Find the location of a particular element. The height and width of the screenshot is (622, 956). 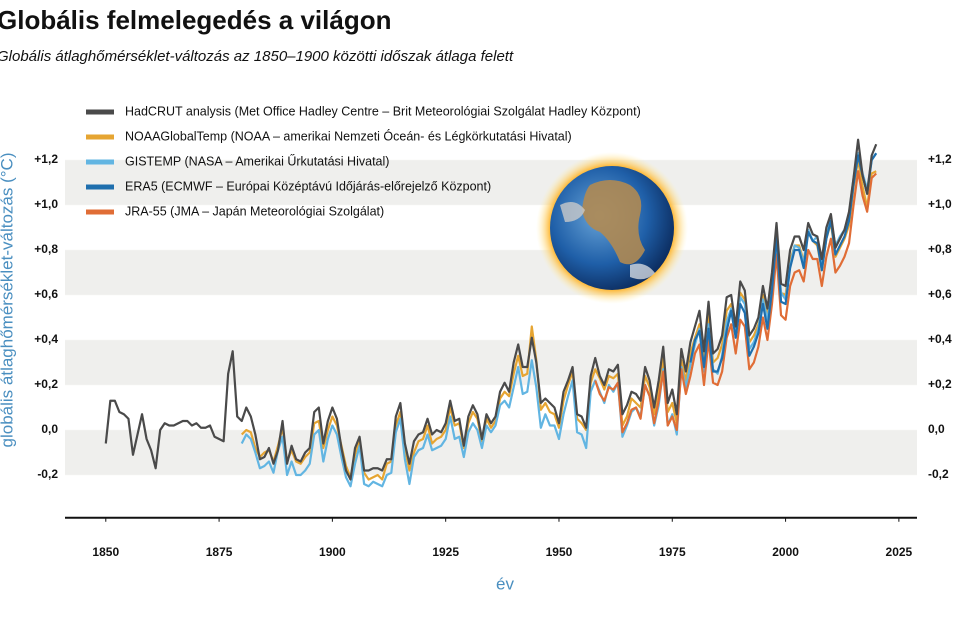

y-tick-label-right: +1,0 is located at coordinates (940, 204).